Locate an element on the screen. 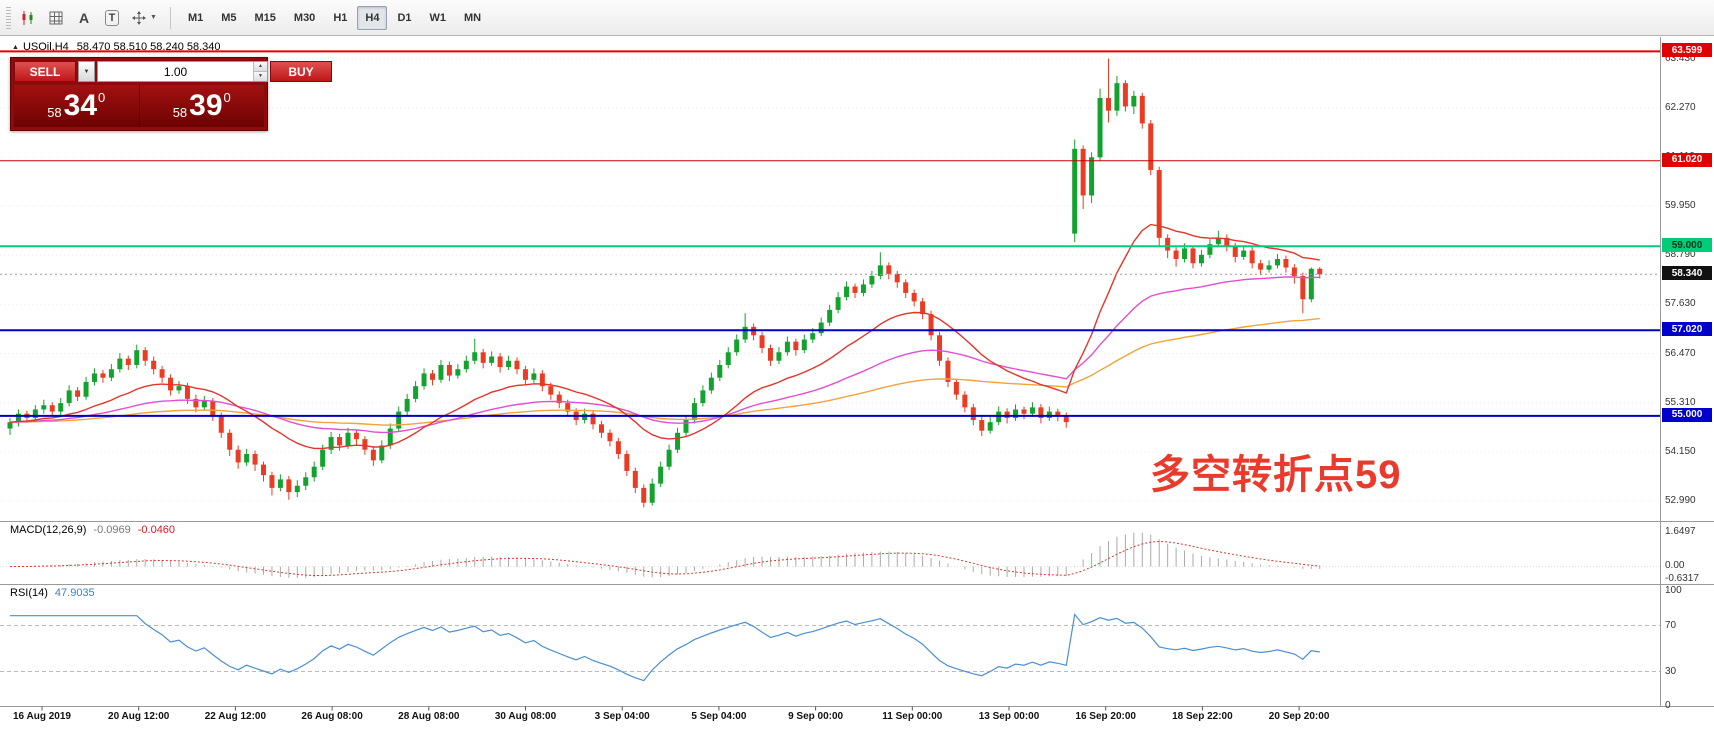 The width and height of the screenshot is (1714, 731). volume-down-button: ▼ is located at coordinates (260, 76).